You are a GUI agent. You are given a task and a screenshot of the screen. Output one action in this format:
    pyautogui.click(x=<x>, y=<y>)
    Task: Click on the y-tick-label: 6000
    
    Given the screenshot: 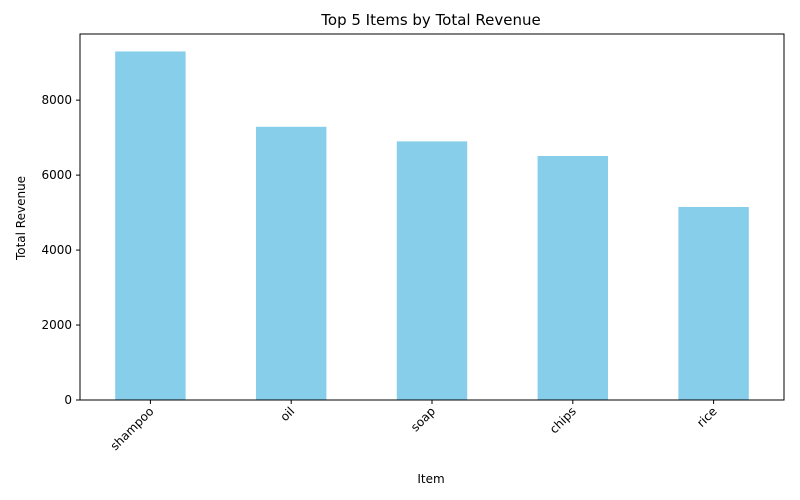 What is the action you would take?
    pyautogui.click(x=56, y=175)
    